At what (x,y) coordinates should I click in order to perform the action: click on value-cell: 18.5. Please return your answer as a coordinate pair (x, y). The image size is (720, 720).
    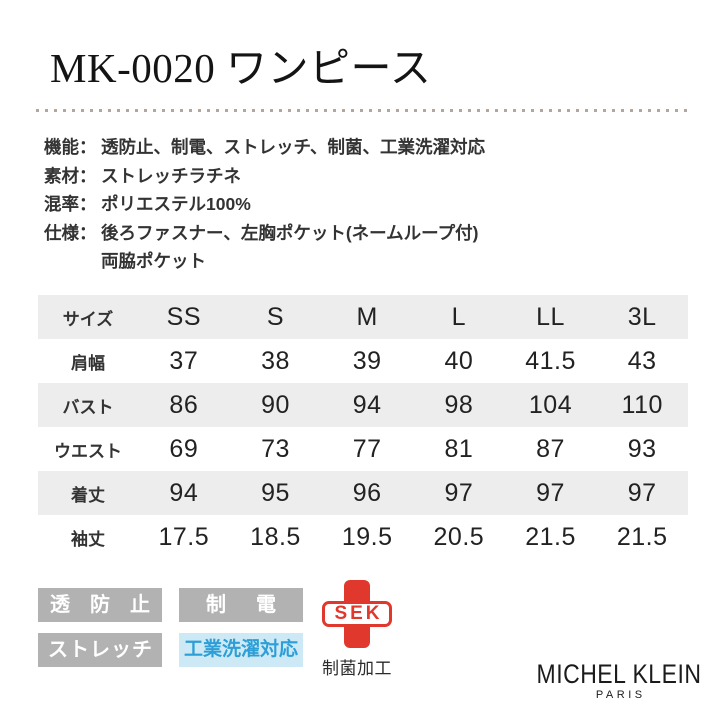
    Looking at the image, I should click on (275, 536).